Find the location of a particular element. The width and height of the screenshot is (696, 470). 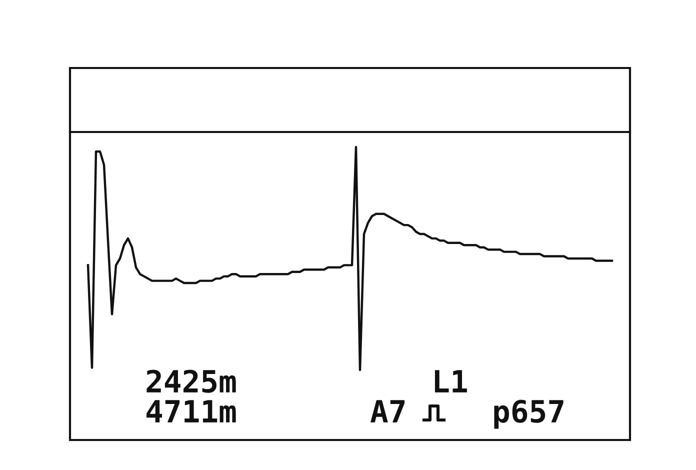

text: 4711m is located at coordinates (191, 411).